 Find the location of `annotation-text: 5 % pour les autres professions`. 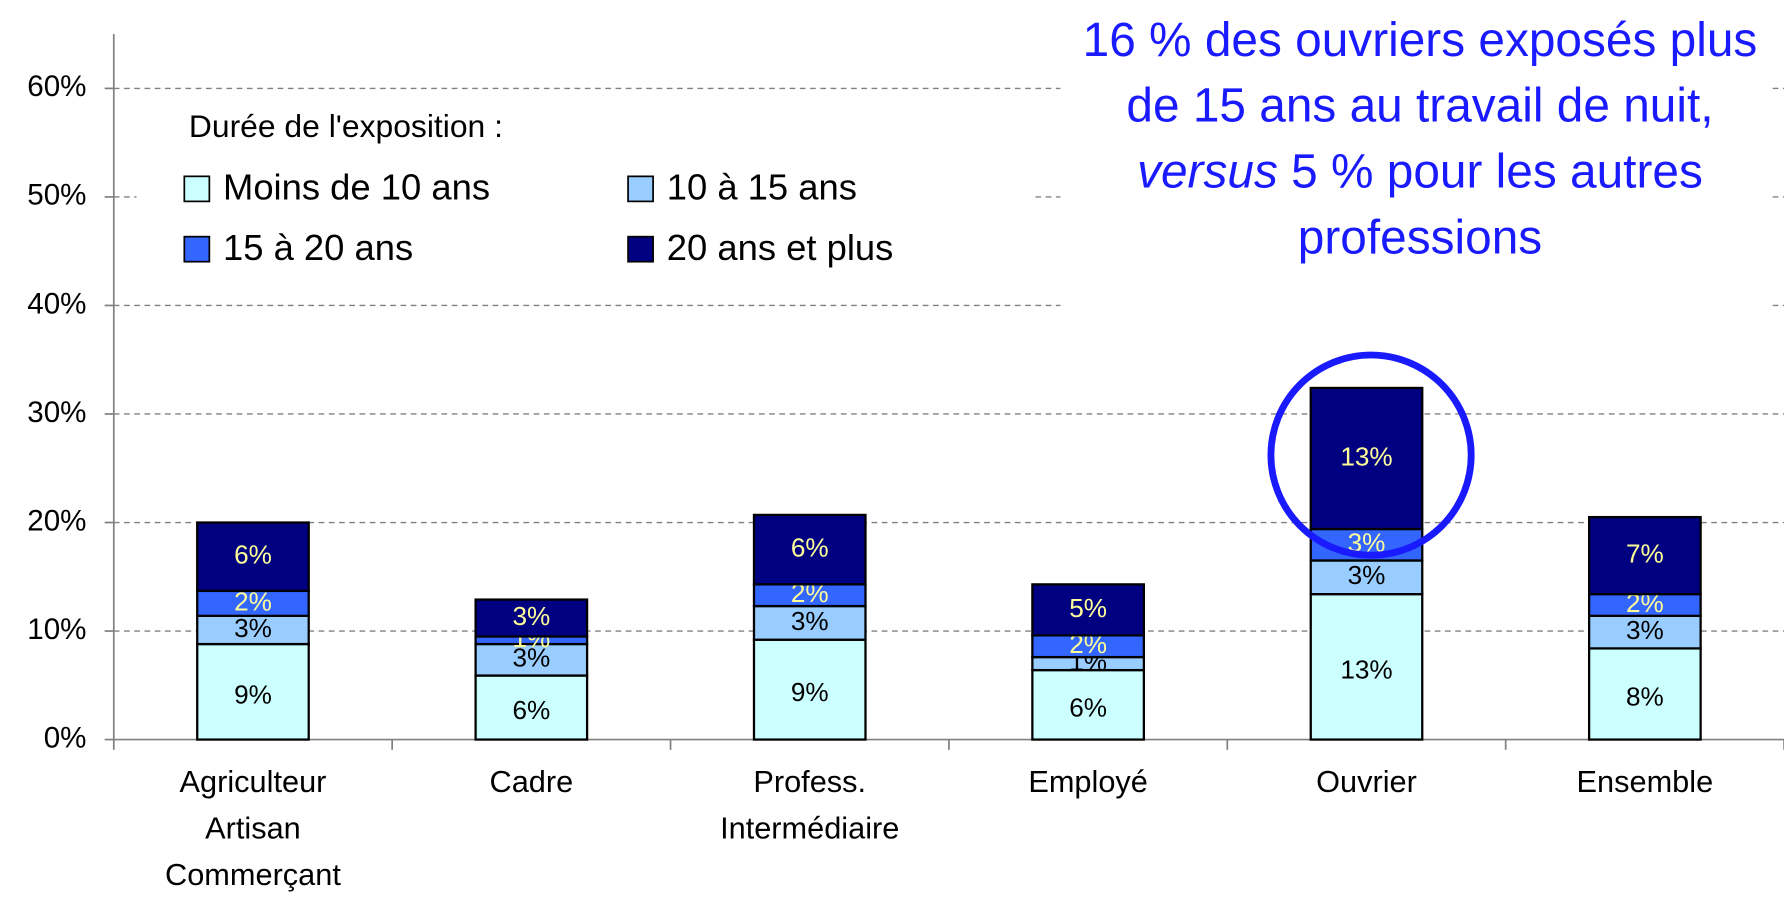

annotation-text: 5 % pour les autres professions is located at coordinates (1490, 204).